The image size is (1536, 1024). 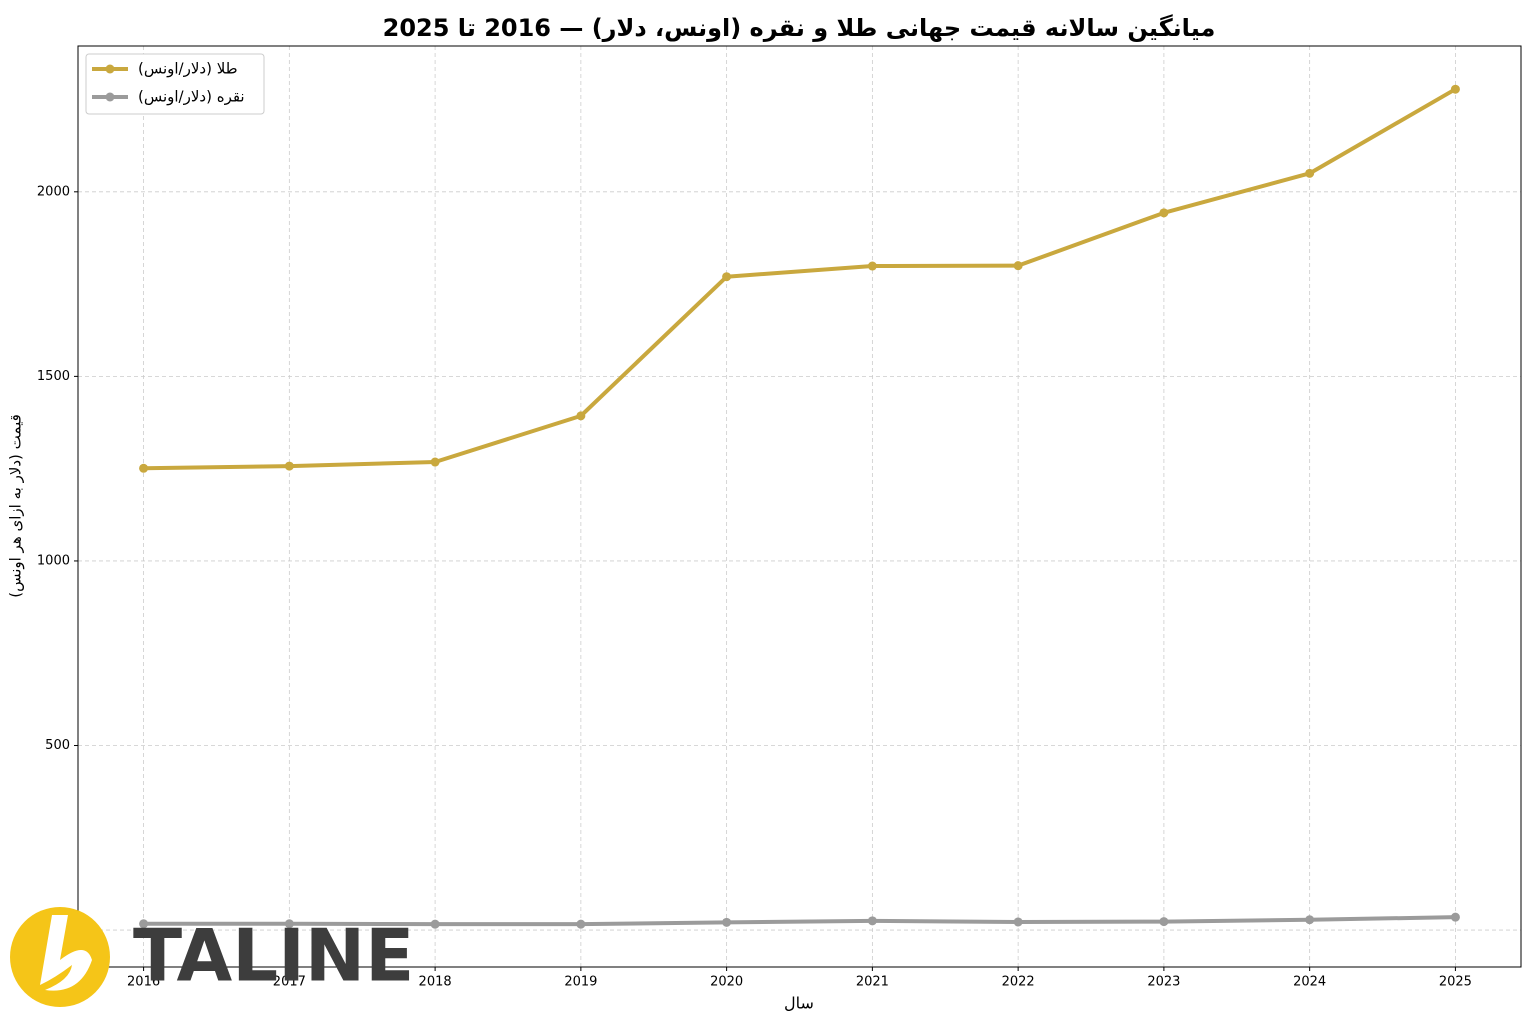 What do you see at coordinates (16, 506) in the screenshot?
I see `y-axis-label: قیمت (دلار به ازای هر اونس)` at bounding box center [16, 506].